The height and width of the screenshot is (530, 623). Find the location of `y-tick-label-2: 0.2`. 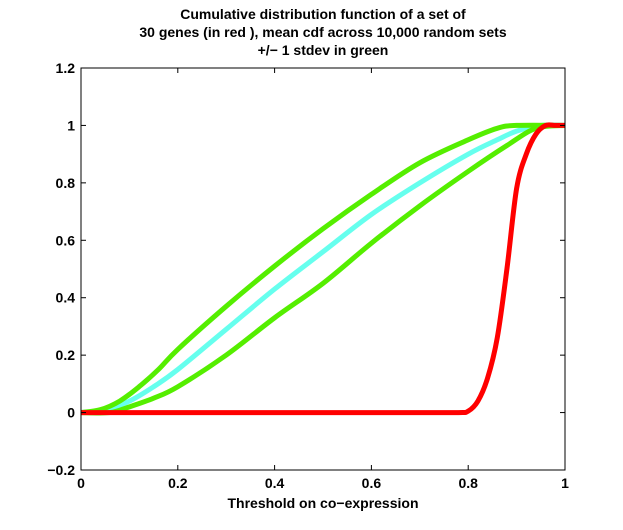

y-tick-label-2: 0.2 is located at coordinates (66, 355).